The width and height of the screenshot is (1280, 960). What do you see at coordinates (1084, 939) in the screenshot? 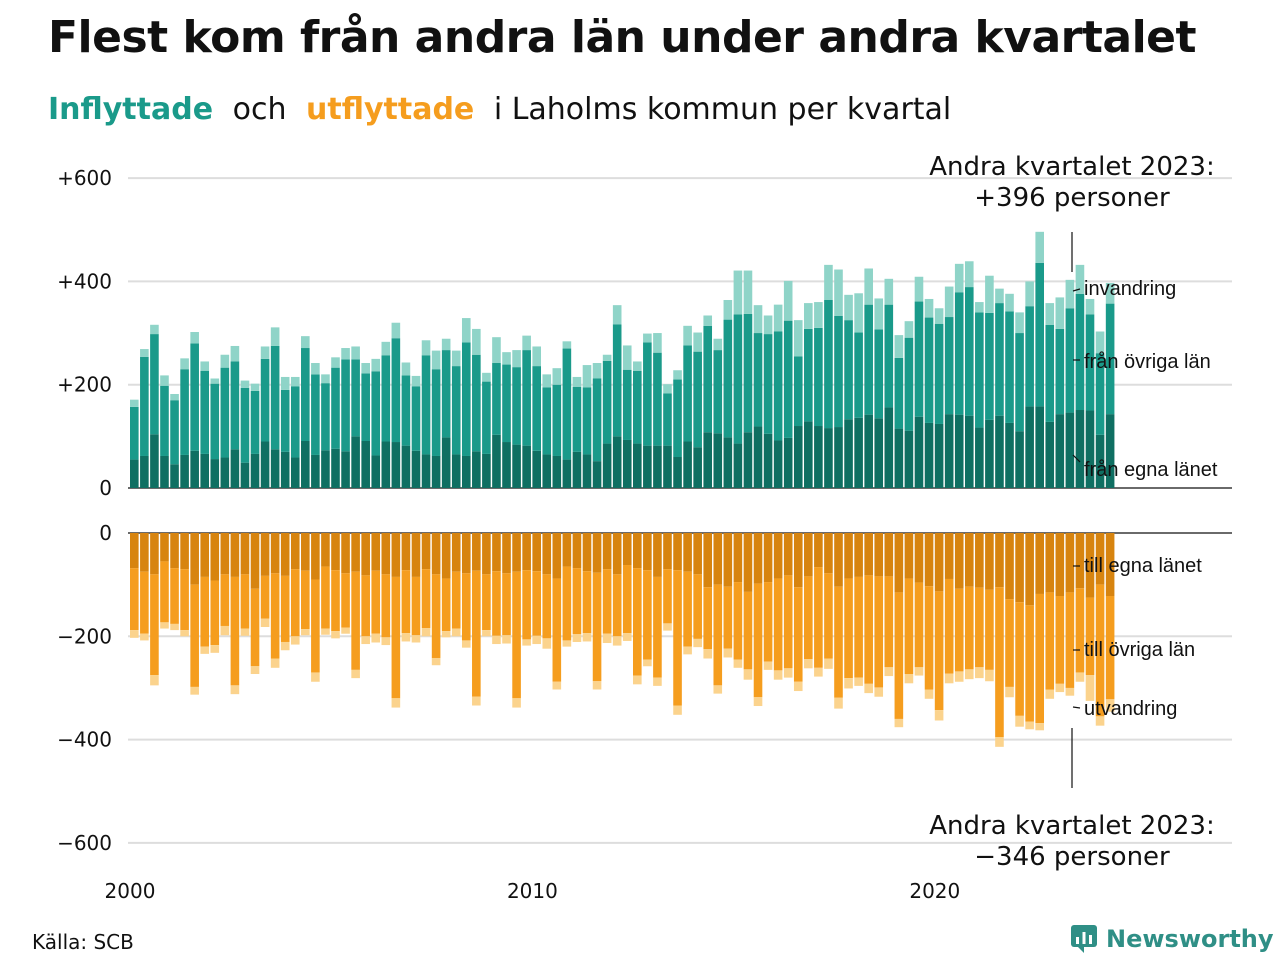
I see `newsworthy-icon` at bounding box center [1084, 939].